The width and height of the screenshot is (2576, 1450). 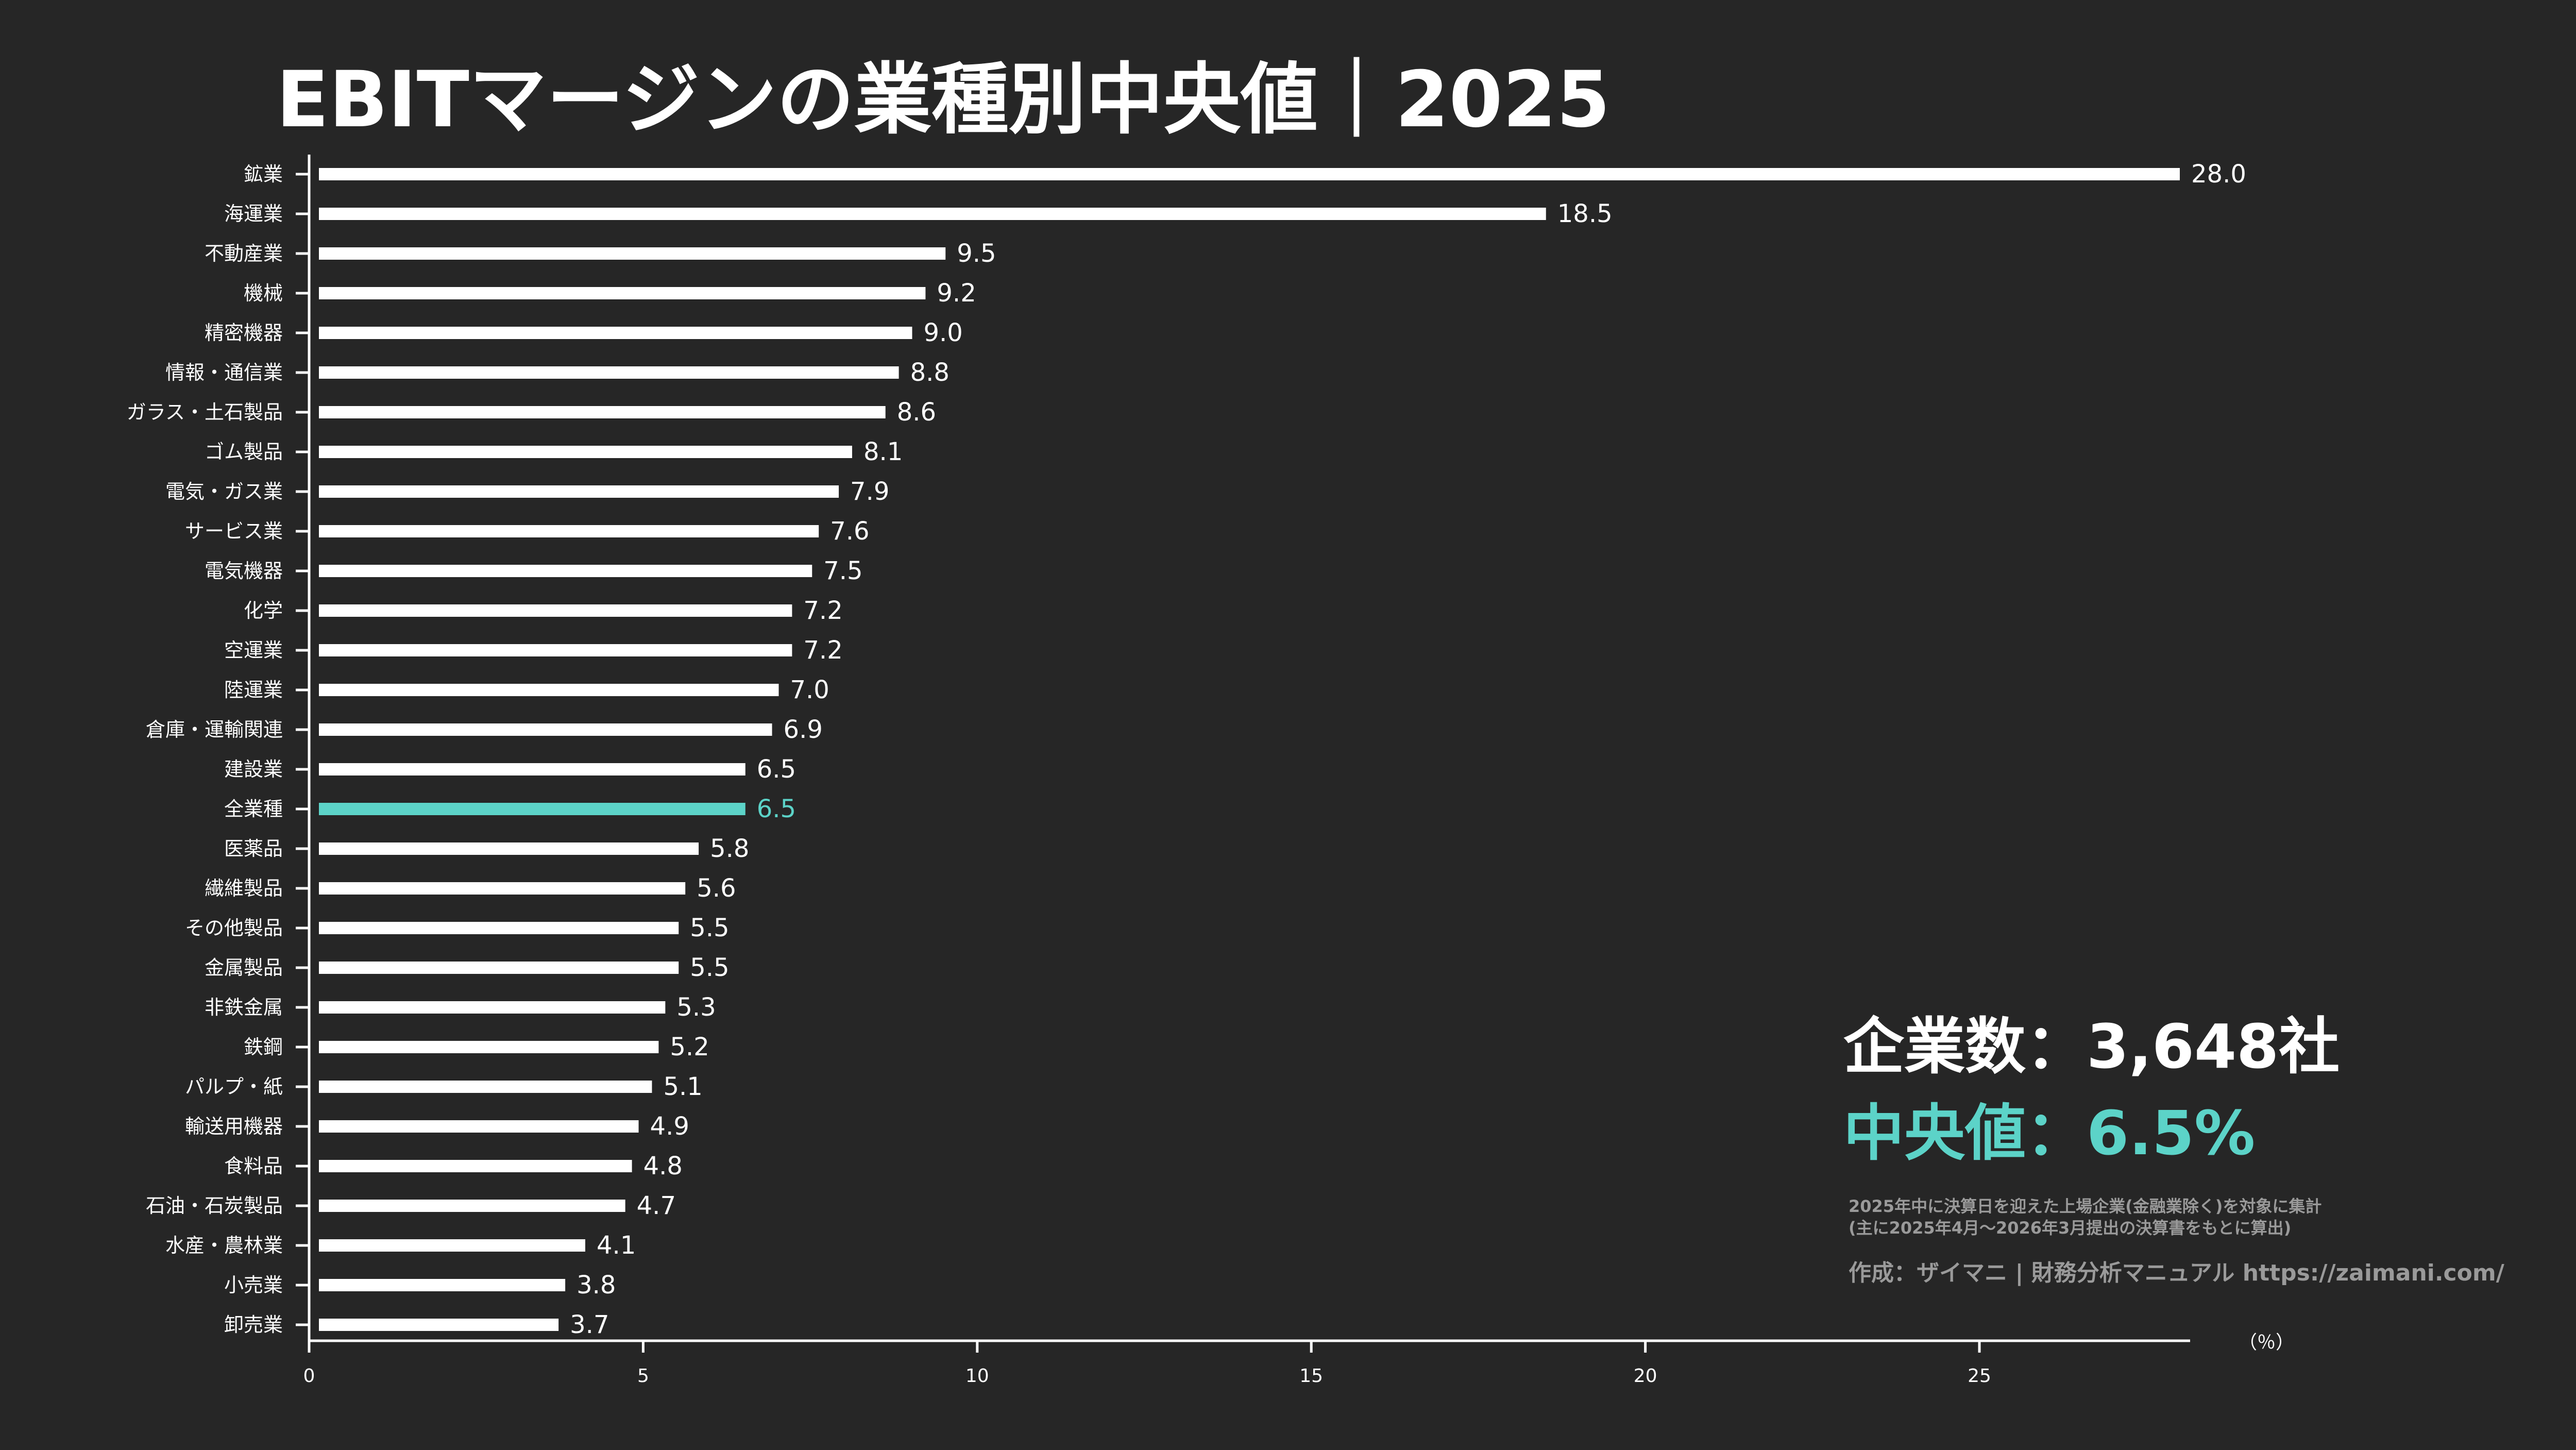 I want to click on data-label: 4.8, so click(x=663, y=1166).